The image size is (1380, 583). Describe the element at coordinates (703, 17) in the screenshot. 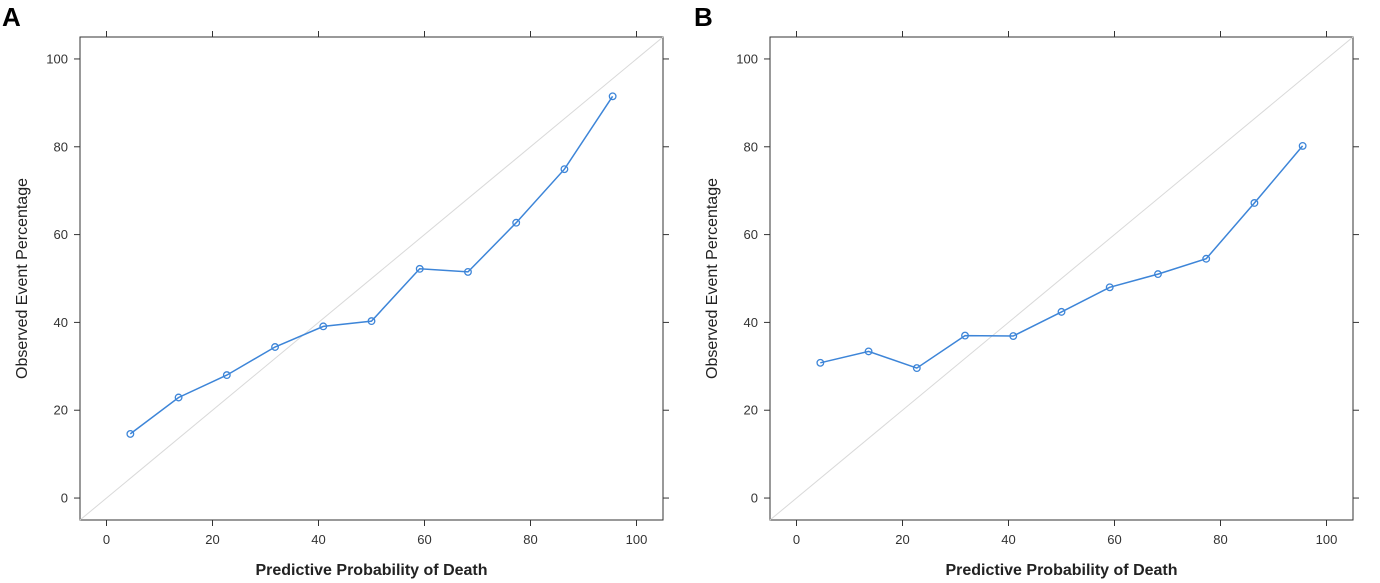

I see `panel-letter-b: B` at that location.